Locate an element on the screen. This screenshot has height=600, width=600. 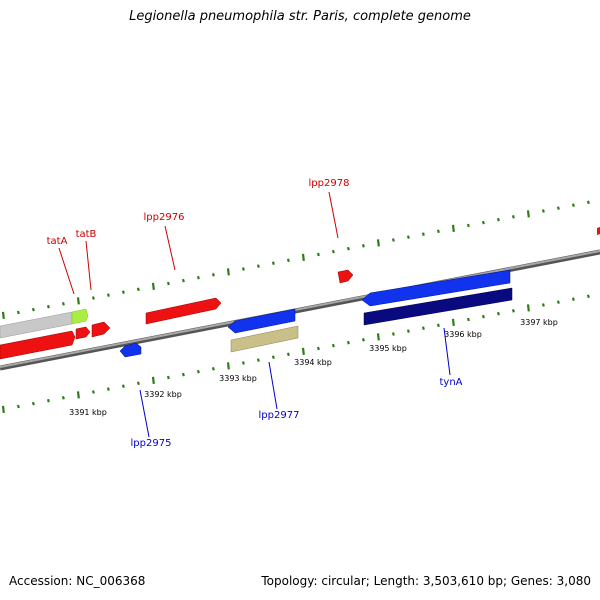
gene-feature-blue-small is located at coordinates (130, 350).